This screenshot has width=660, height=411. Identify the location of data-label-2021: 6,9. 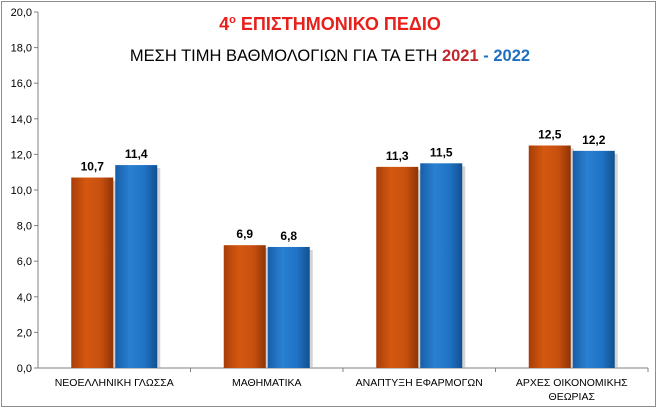
(244, 234).